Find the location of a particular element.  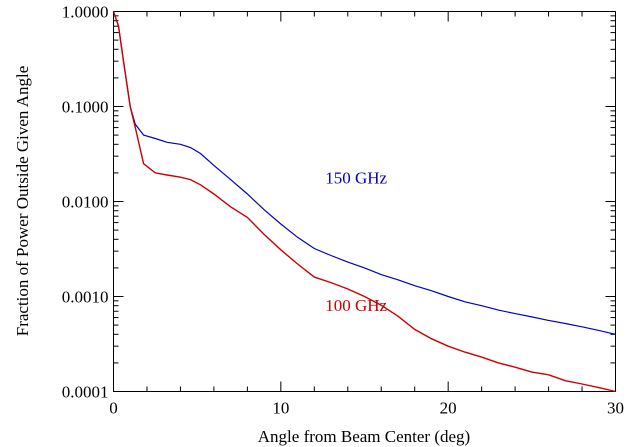

series-label-150-ghz: 150 GHz is located at coordinates (356, 177).